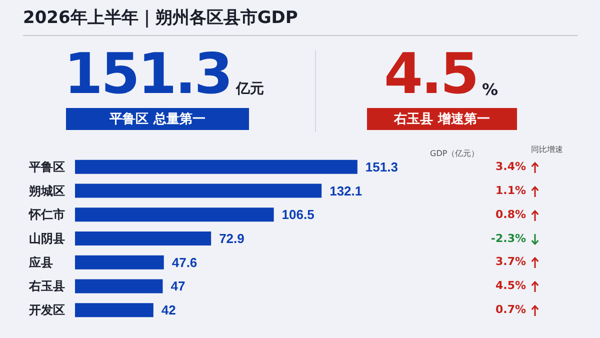 This screenshot has width=600, height=338. Describe the element at coordinates (47, 239) in the screenshot. I see `y-tick-label: 山阴县` at that location.